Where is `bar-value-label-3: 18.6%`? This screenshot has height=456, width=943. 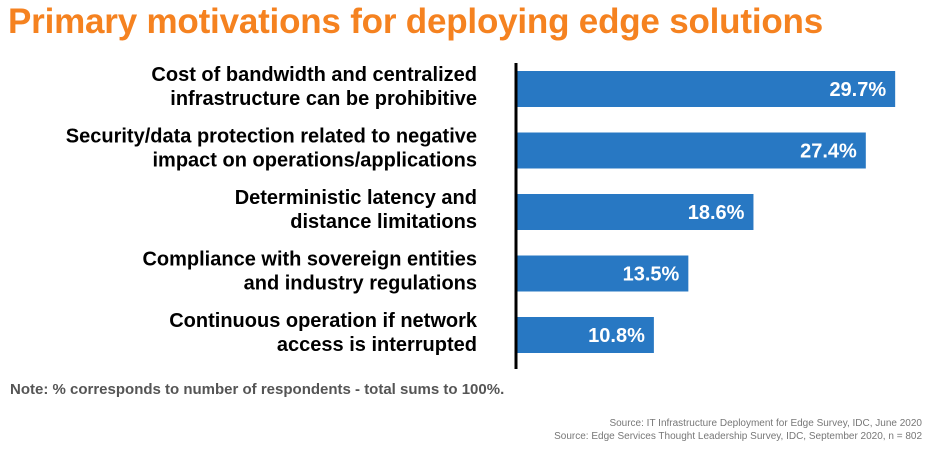 bar-value-label-3: 18.6% is located at coordinates (716, 213).